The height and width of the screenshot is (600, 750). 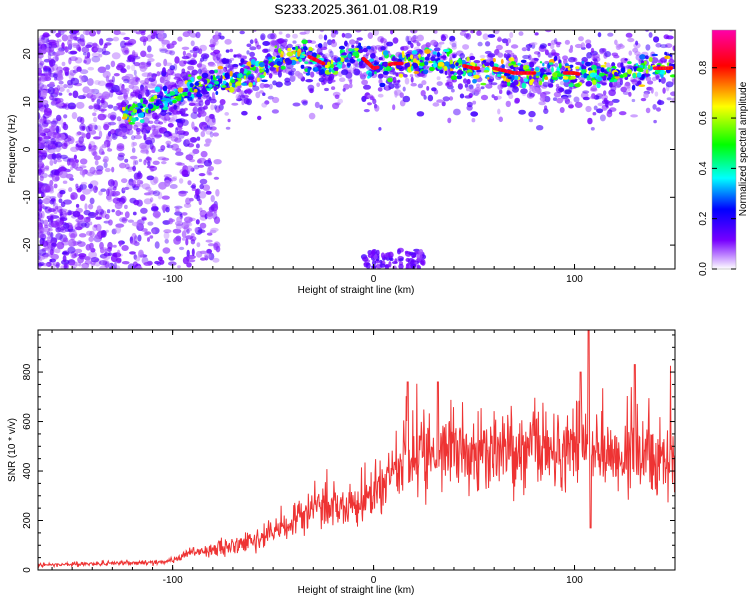 I want to click on heatmap-hotspot, so click(x=578, y=74).